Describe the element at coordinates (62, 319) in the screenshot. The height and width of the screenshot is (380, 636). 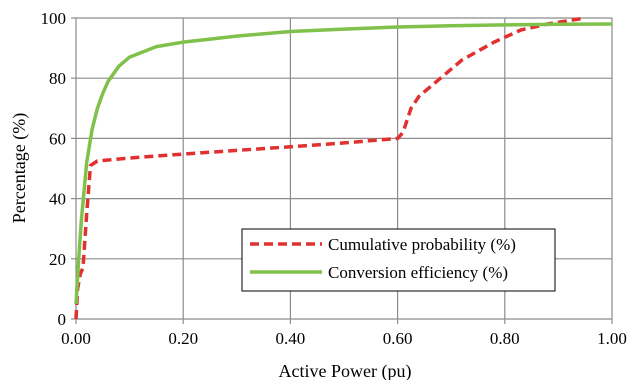
I see `y-tick-label: 0` at that location.